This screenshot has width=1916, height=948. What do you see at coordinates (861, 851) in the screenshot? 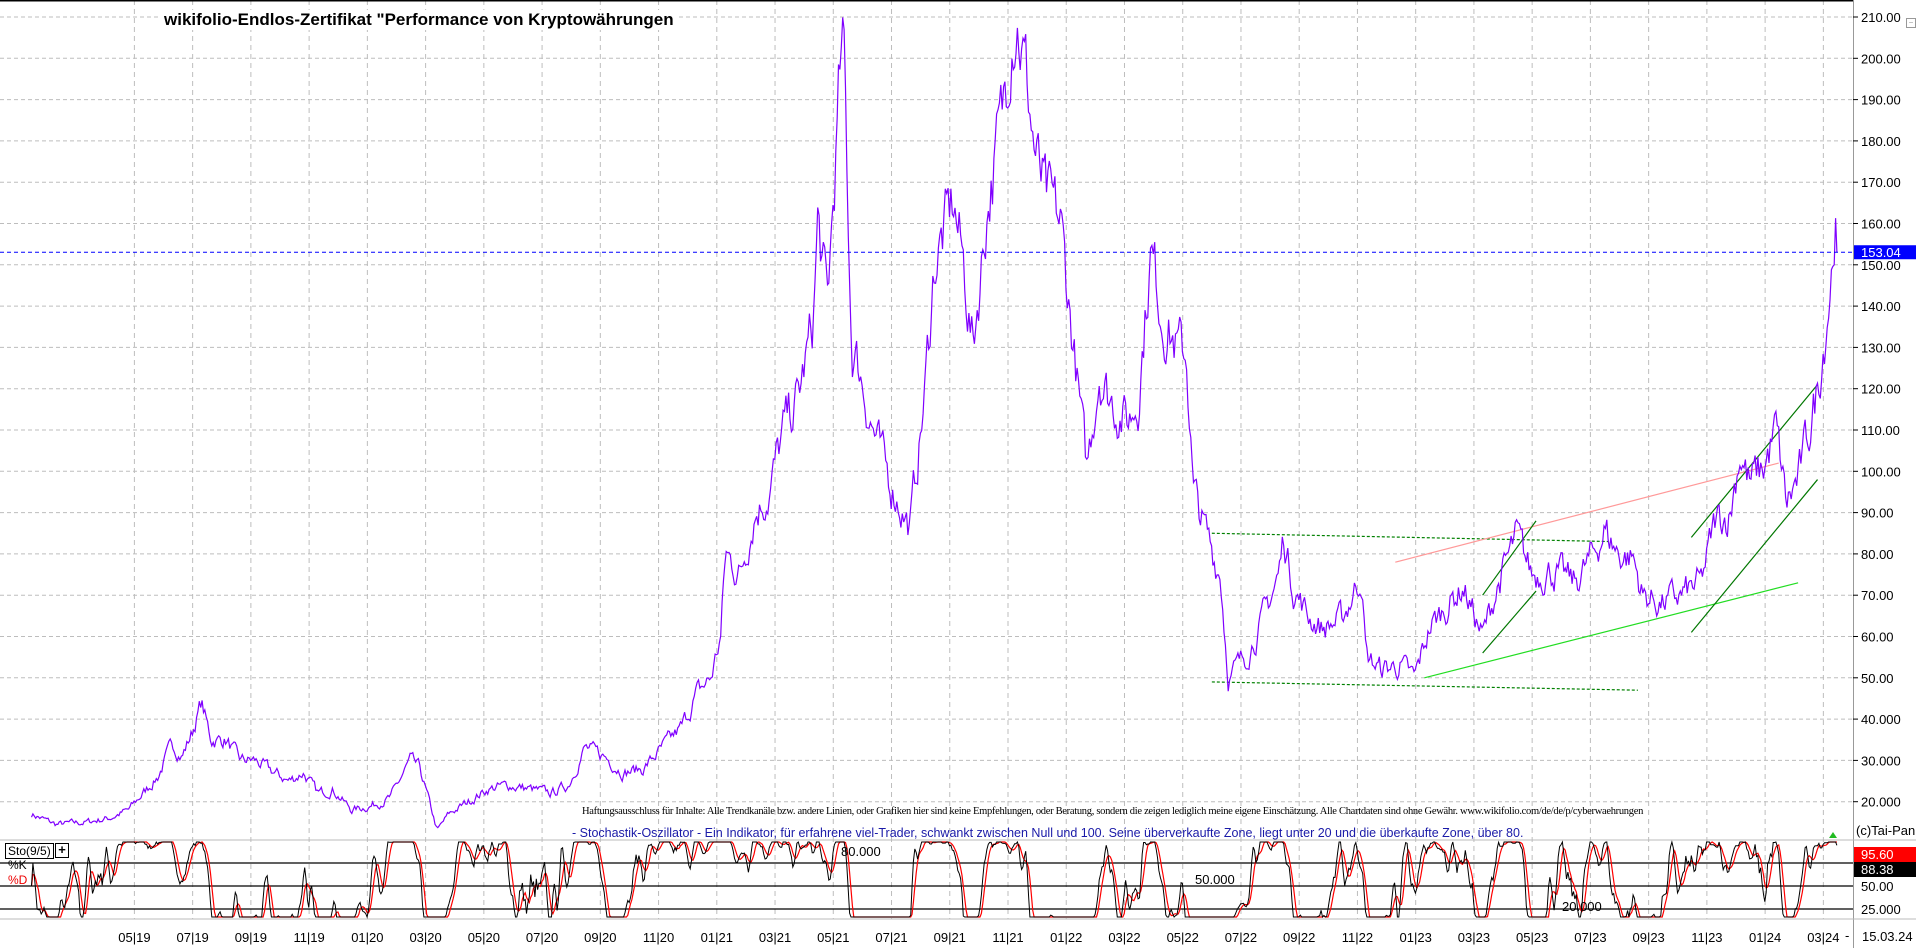
I see `stoch-overlay-label: 80.000` at bounding box center [861, 851].